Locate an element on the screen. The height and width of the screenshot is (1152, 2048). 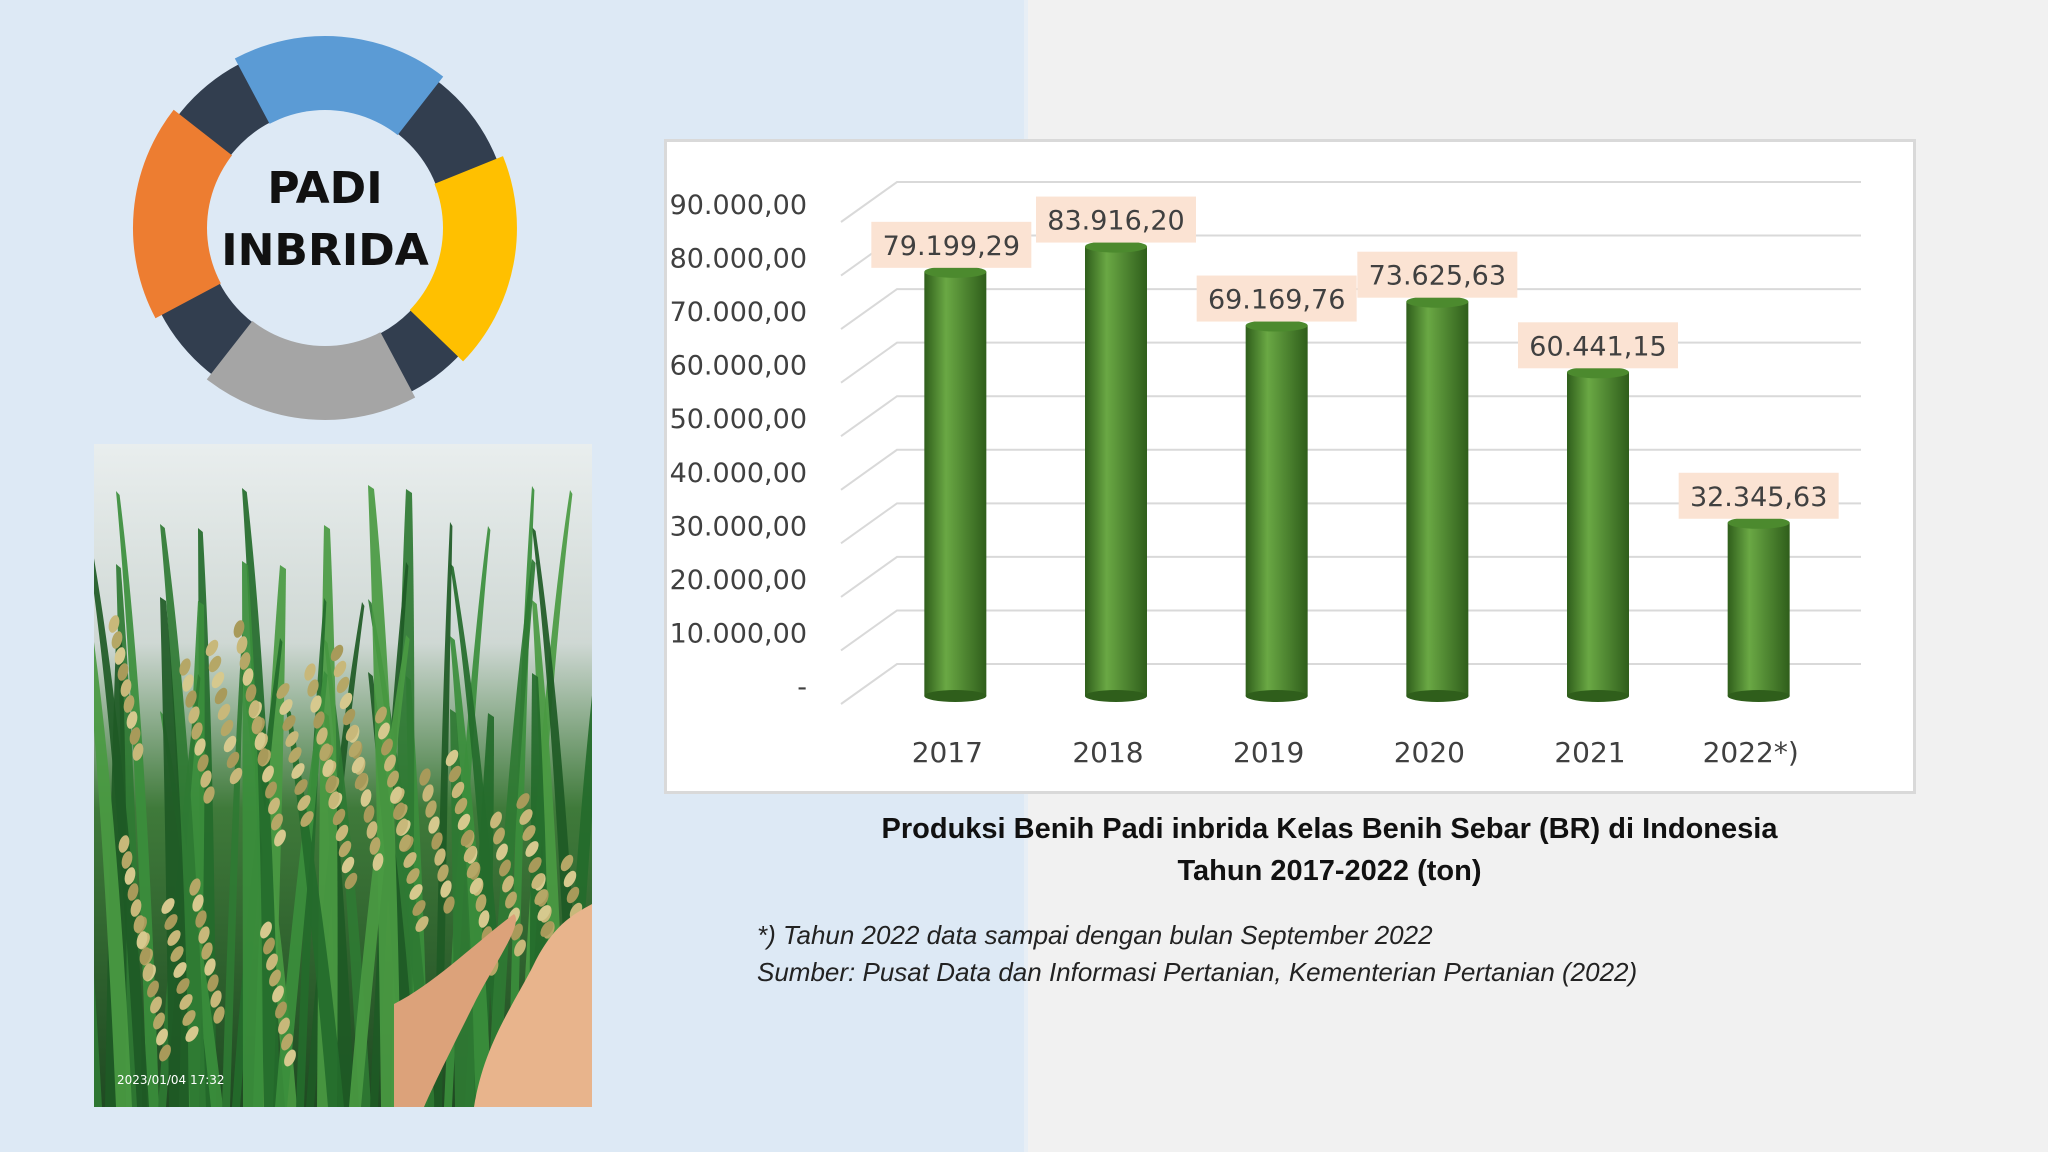
chart-caption-line2: Tahun 2017-2022 (ton) is located at coordinates (1329, 871).